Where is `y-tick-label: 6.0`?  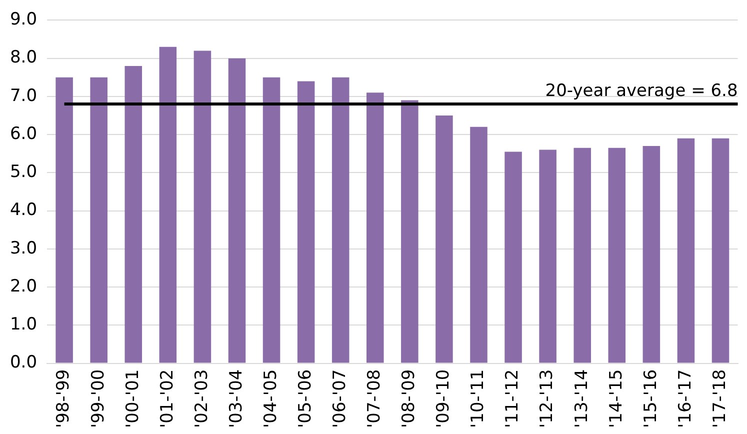 y-tick-label: 6.0 is located at coordinates (24, 134).